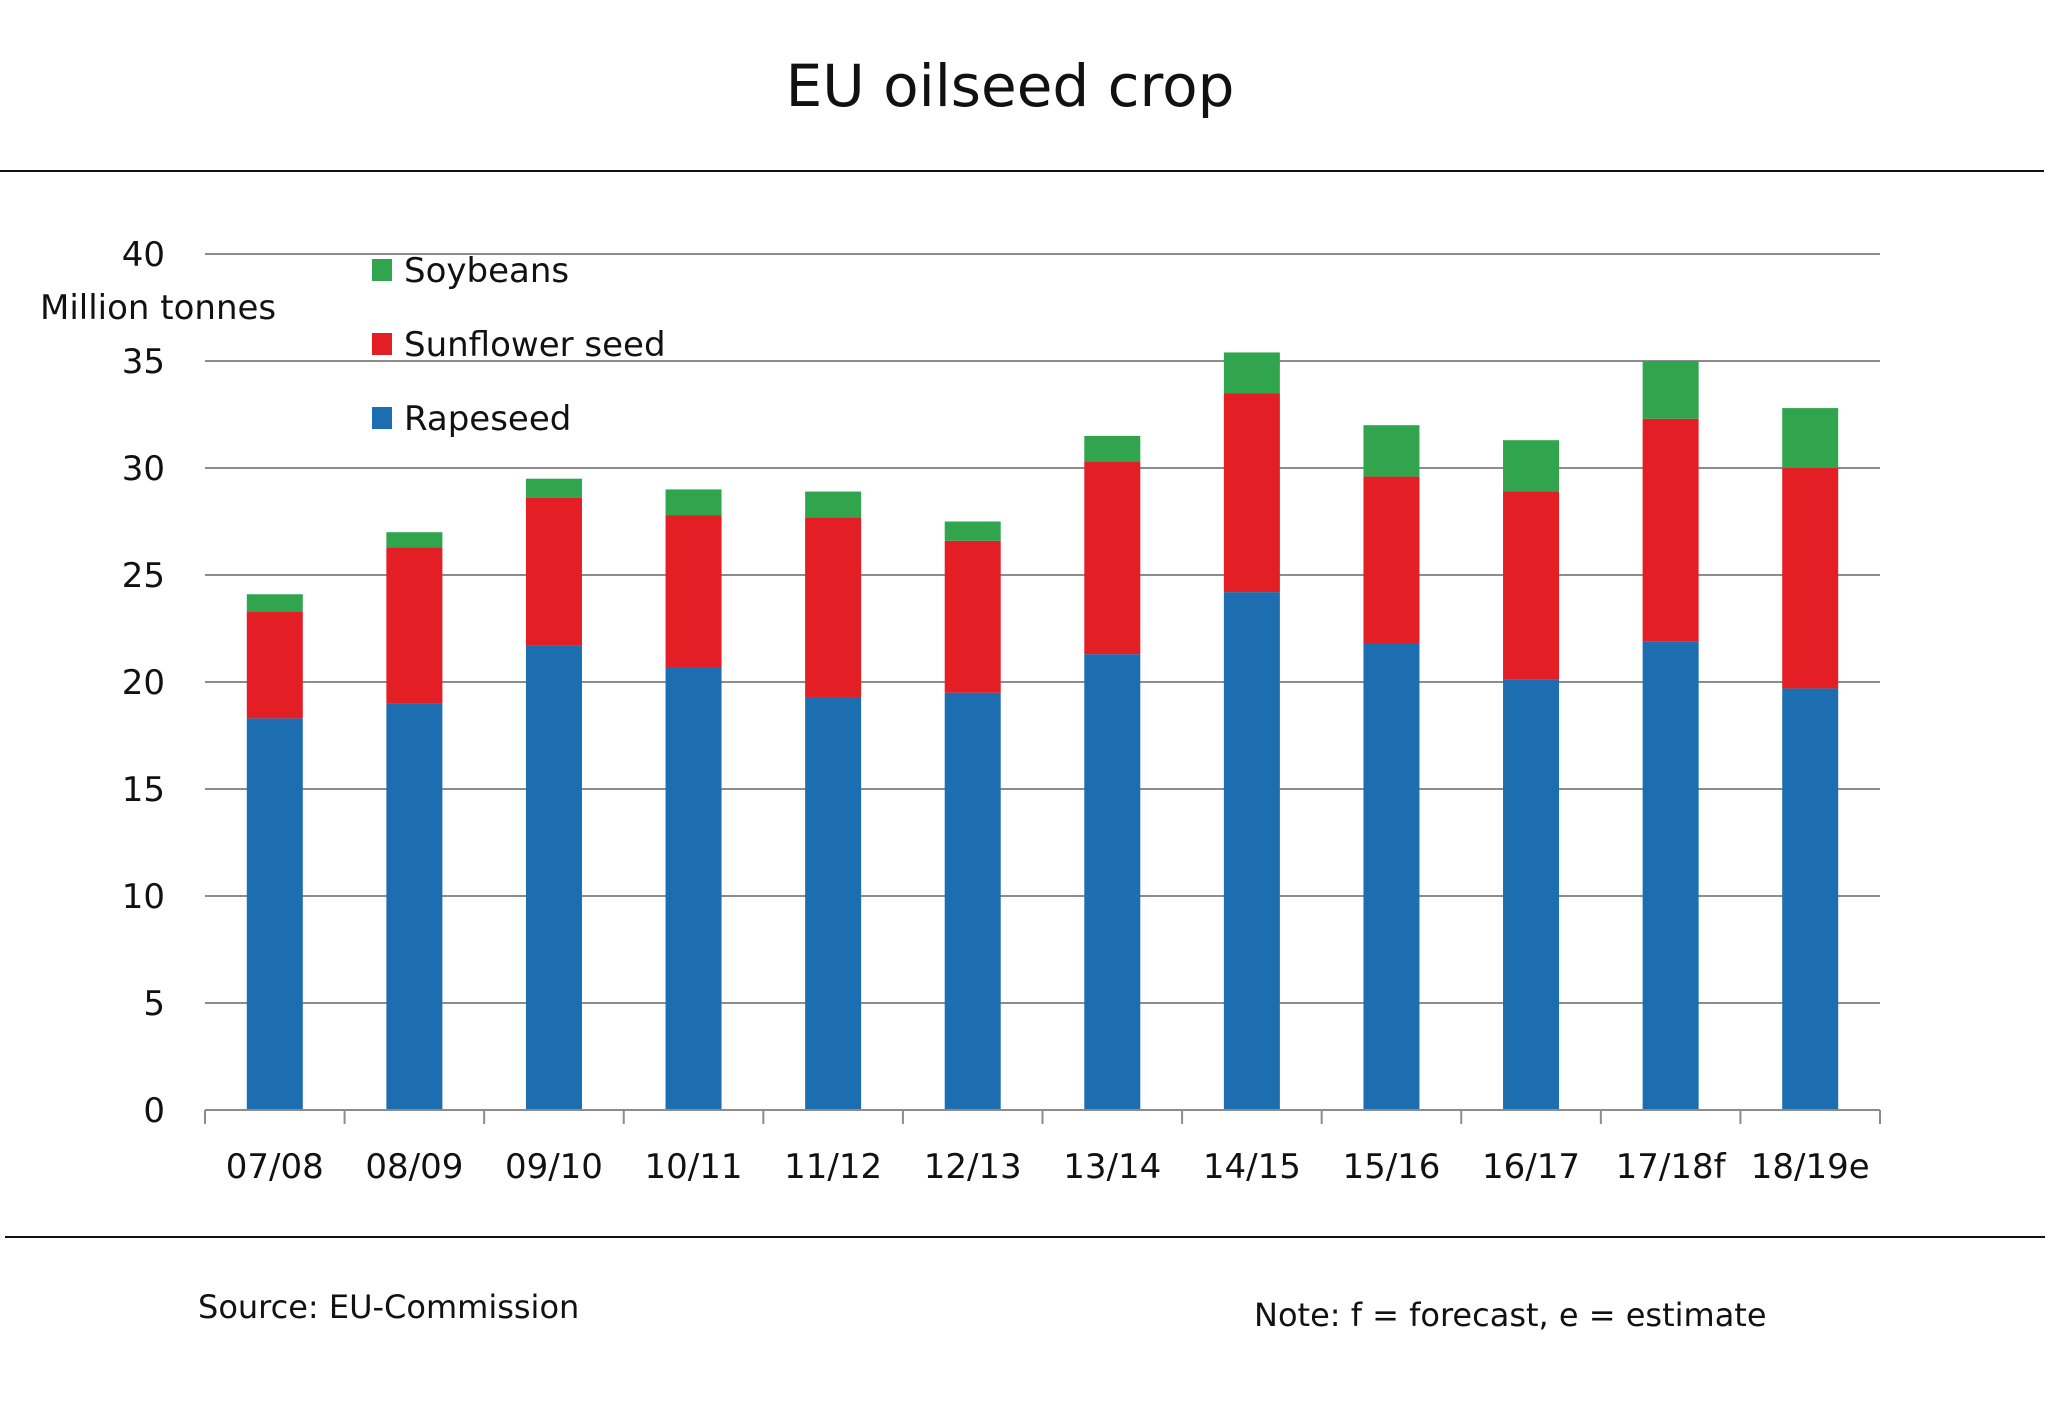 The width and height of the screenshot is (2048, 1403). I want to click on y-tick-label: 5, so click(154, 1004).